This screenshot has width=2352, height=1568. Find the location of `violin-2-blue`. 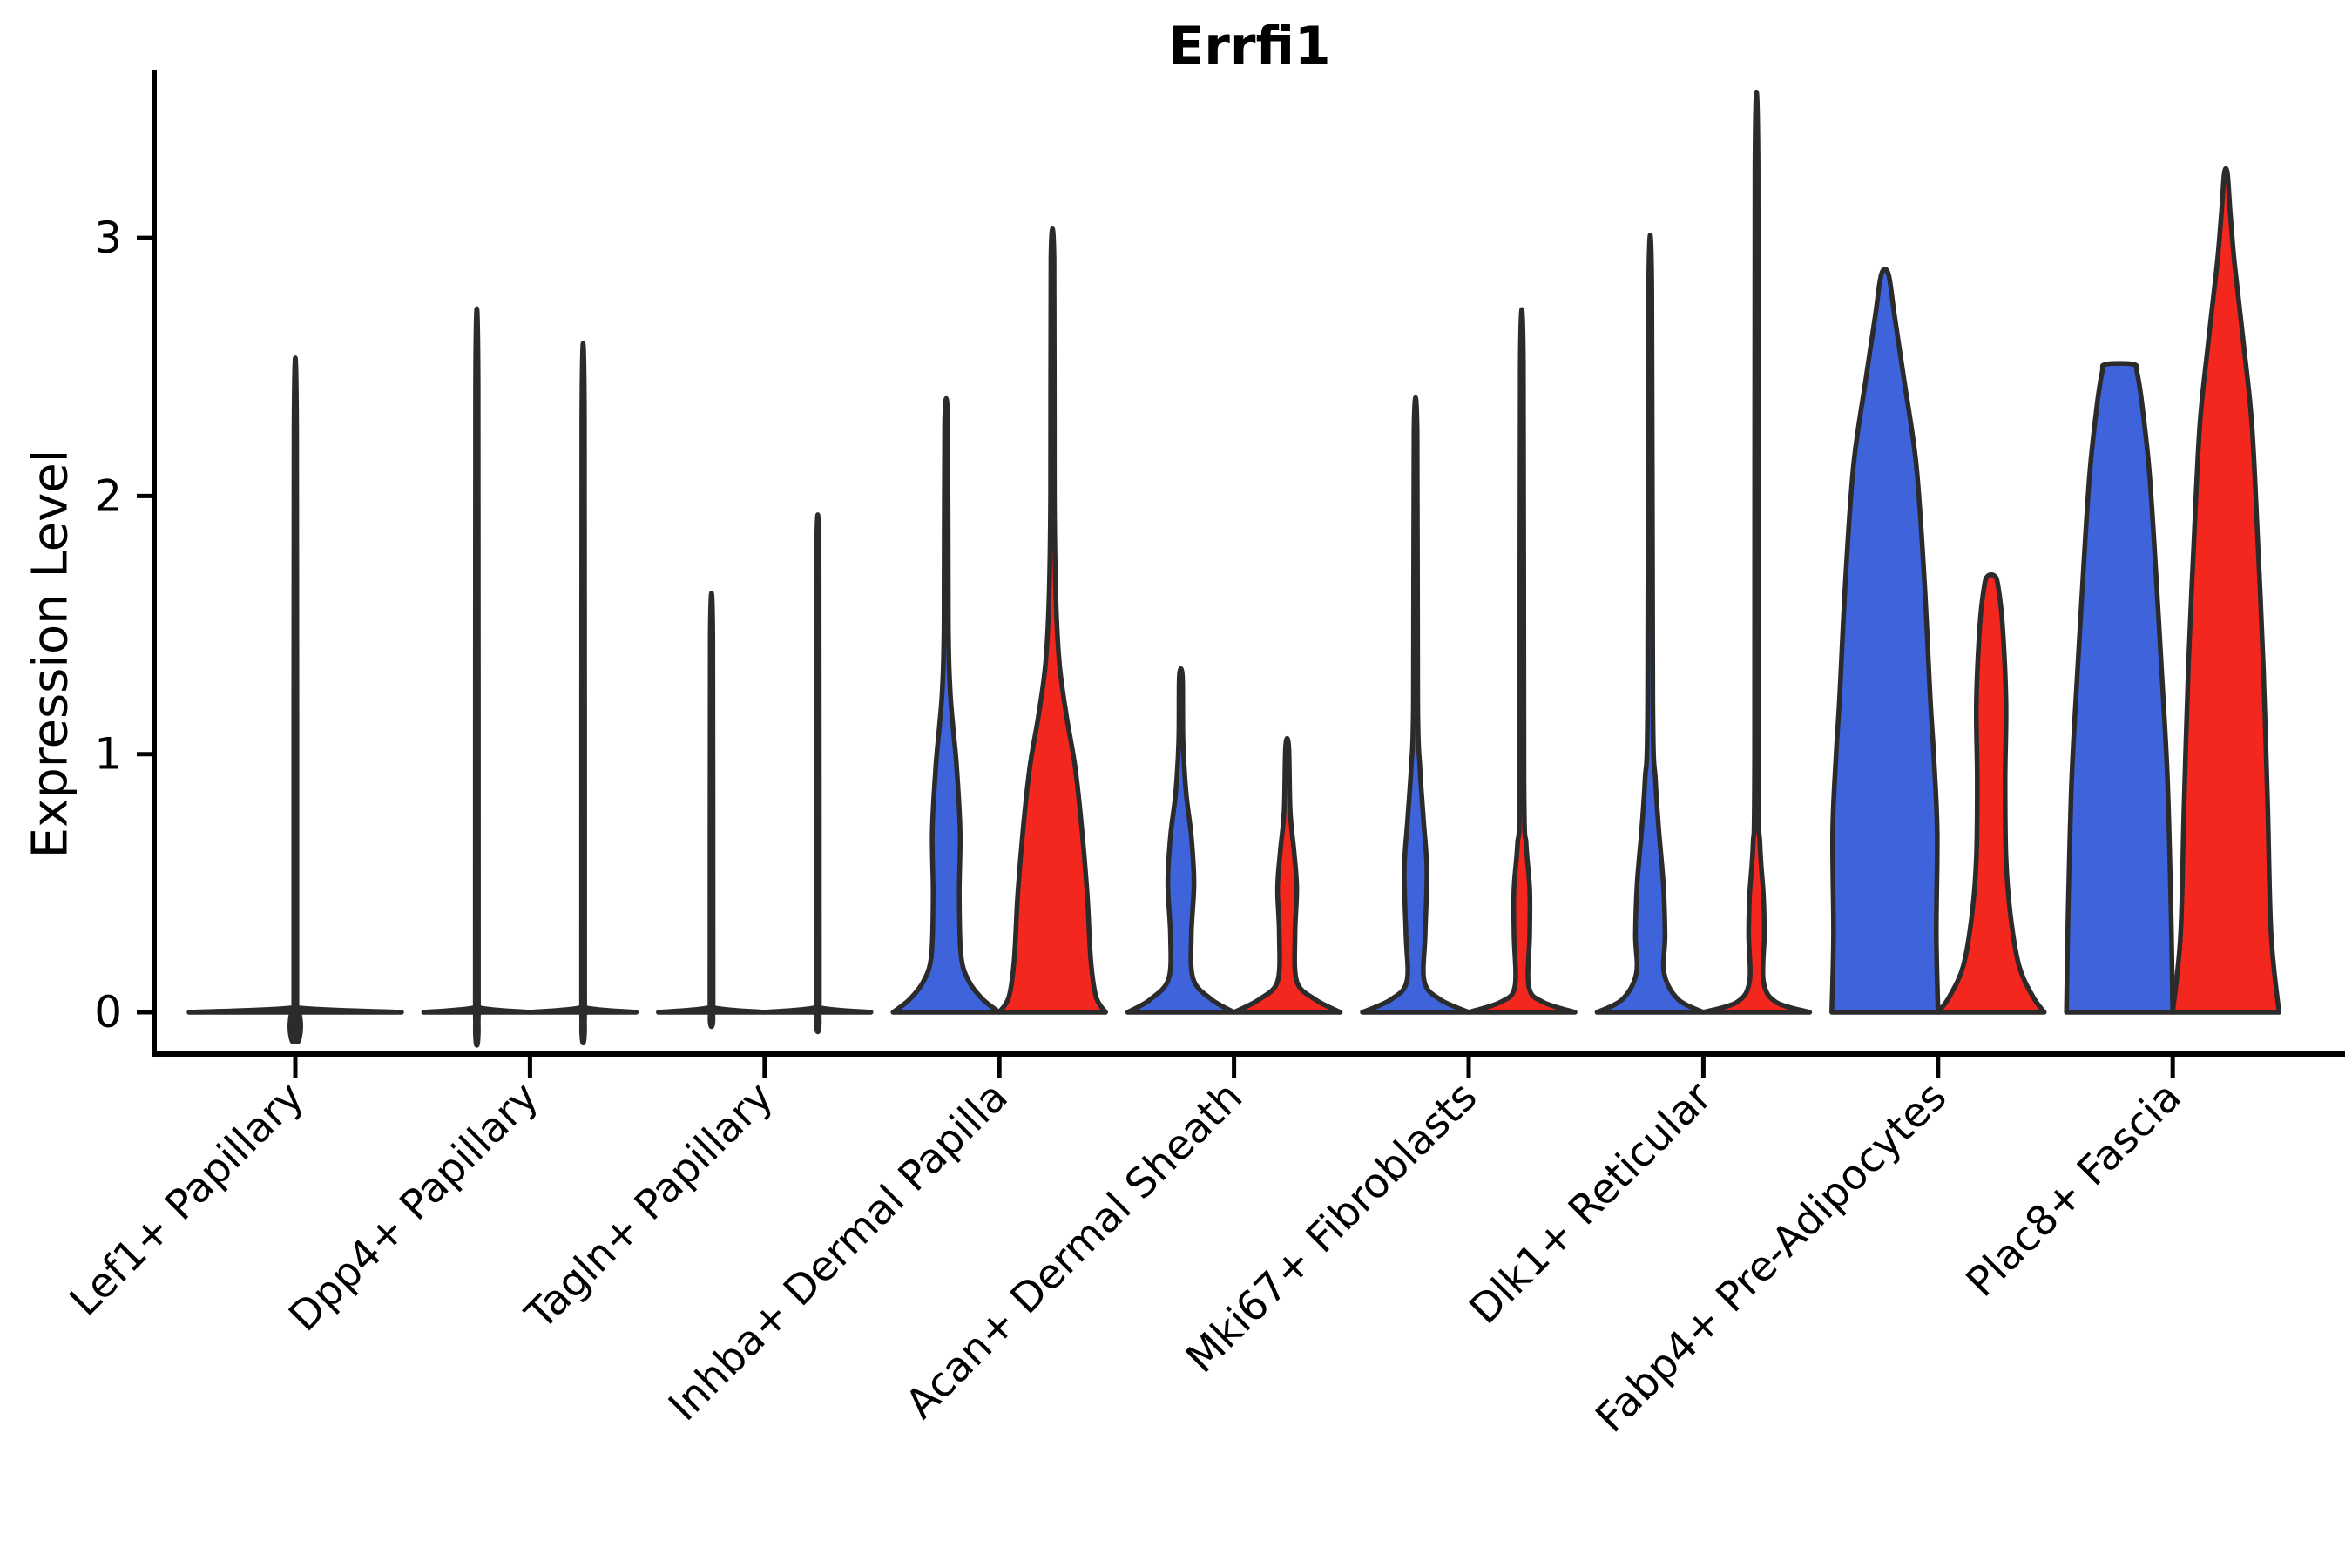

violin-2-blue is located at coordinates (711, 810).